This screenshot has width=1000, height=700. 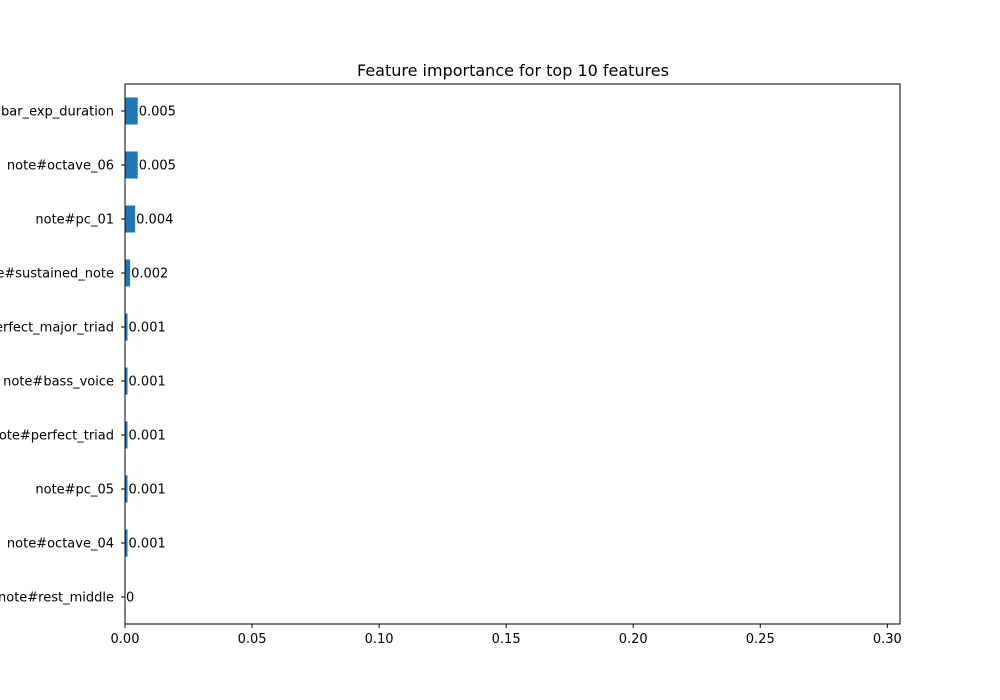 What do you see at coordinates (57, 598) in the screenshot?
I see `y-tick-label: note#rest_middle` at bounding box center [57, 598].